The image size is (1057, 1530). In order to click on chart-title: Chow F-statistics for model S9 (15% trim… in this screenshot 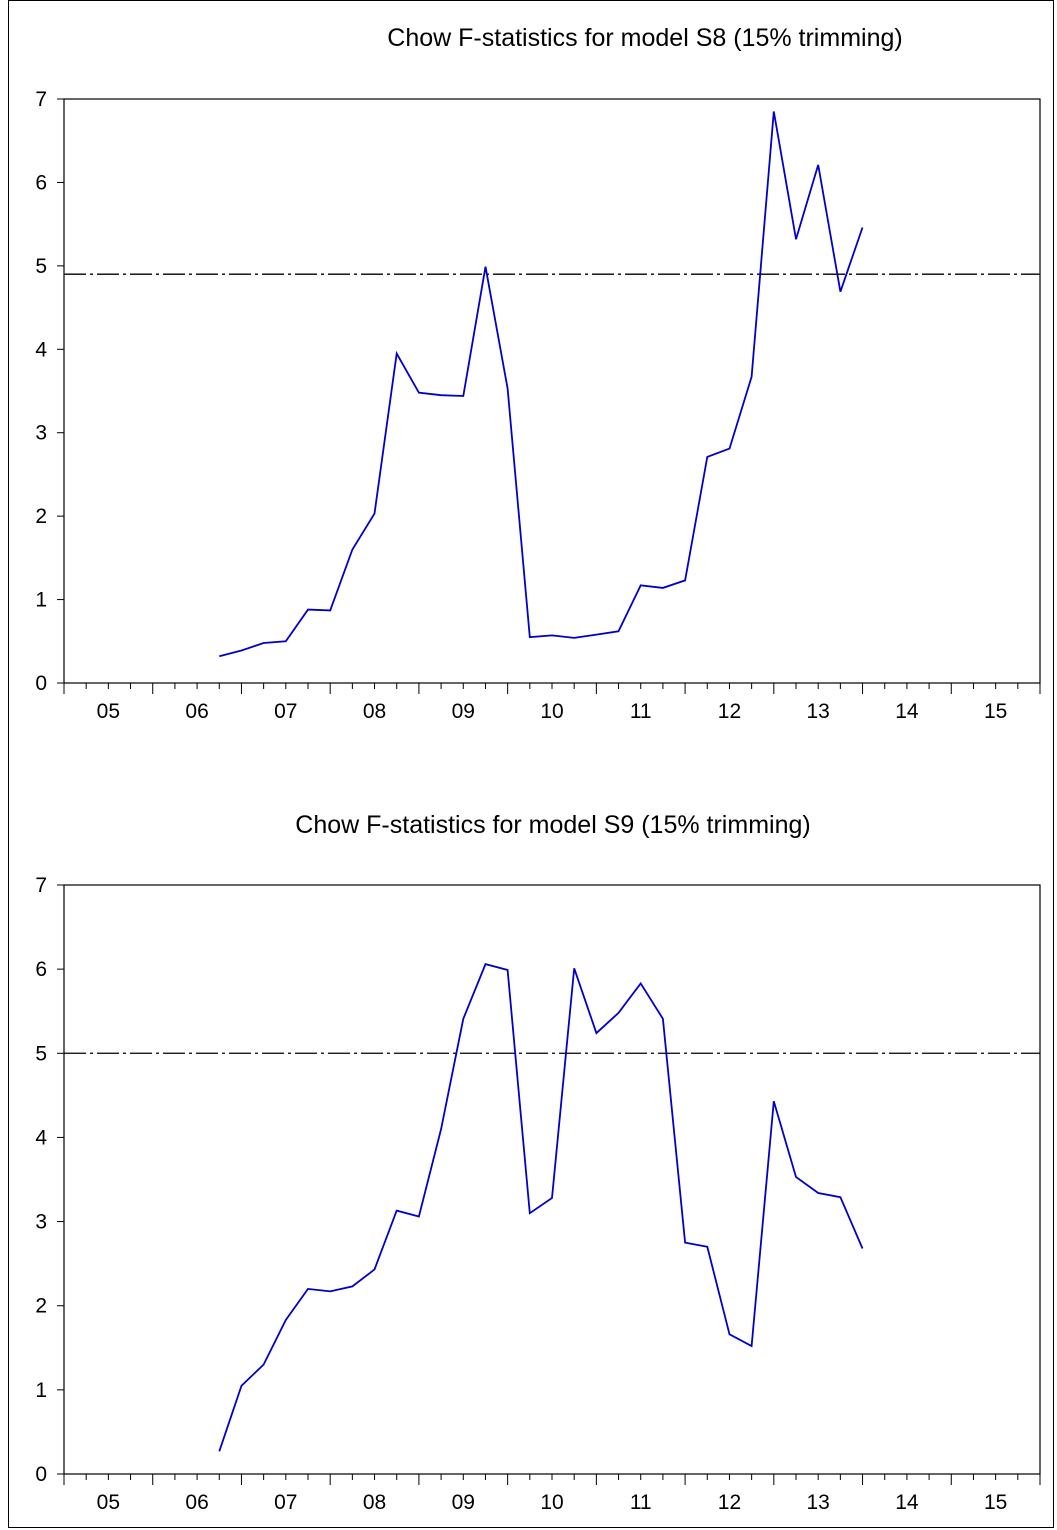, I will do `click(552, 825)`.